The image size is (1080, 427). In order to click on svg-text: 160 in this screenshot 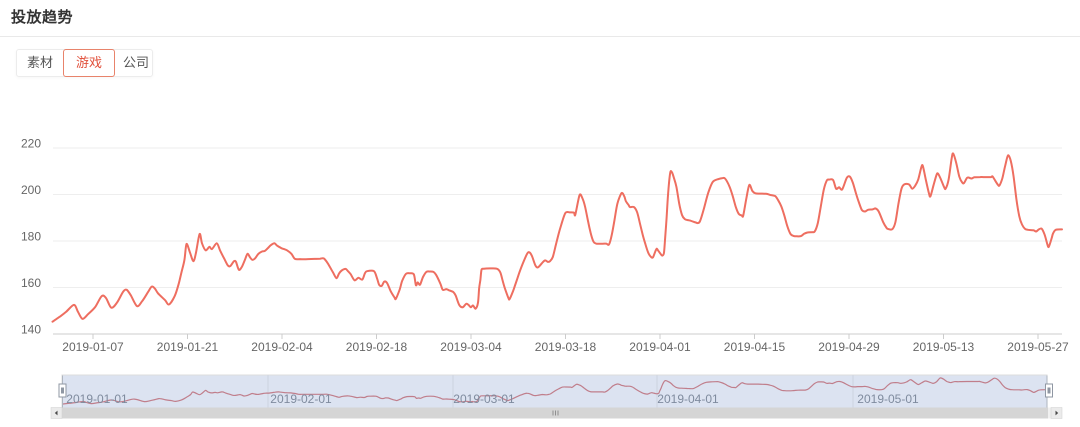, I will do `click(31, 283)`.